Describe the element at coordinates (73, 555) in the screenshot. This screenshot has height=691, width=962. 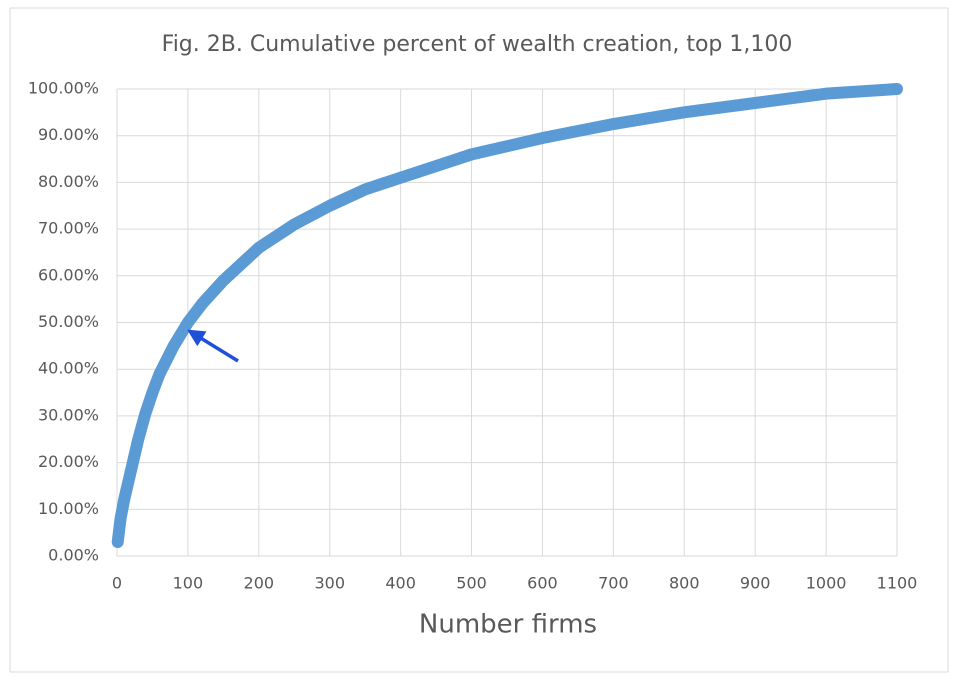
I see `y-tick-label: 0.00%` at that location.